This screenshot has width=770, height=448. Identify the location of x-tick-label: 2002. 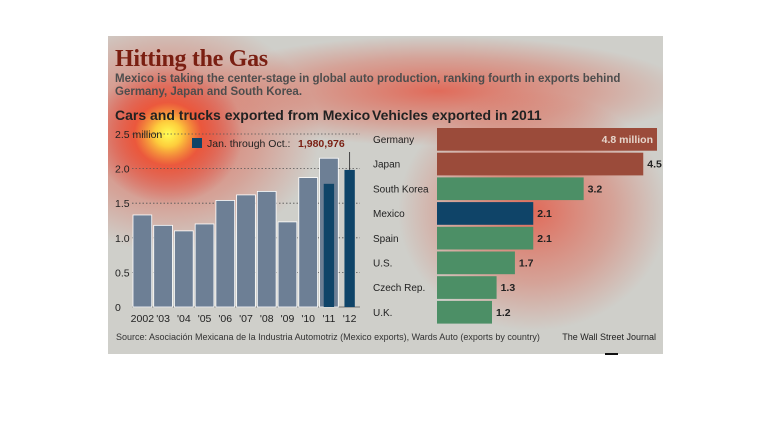
(143, 319).